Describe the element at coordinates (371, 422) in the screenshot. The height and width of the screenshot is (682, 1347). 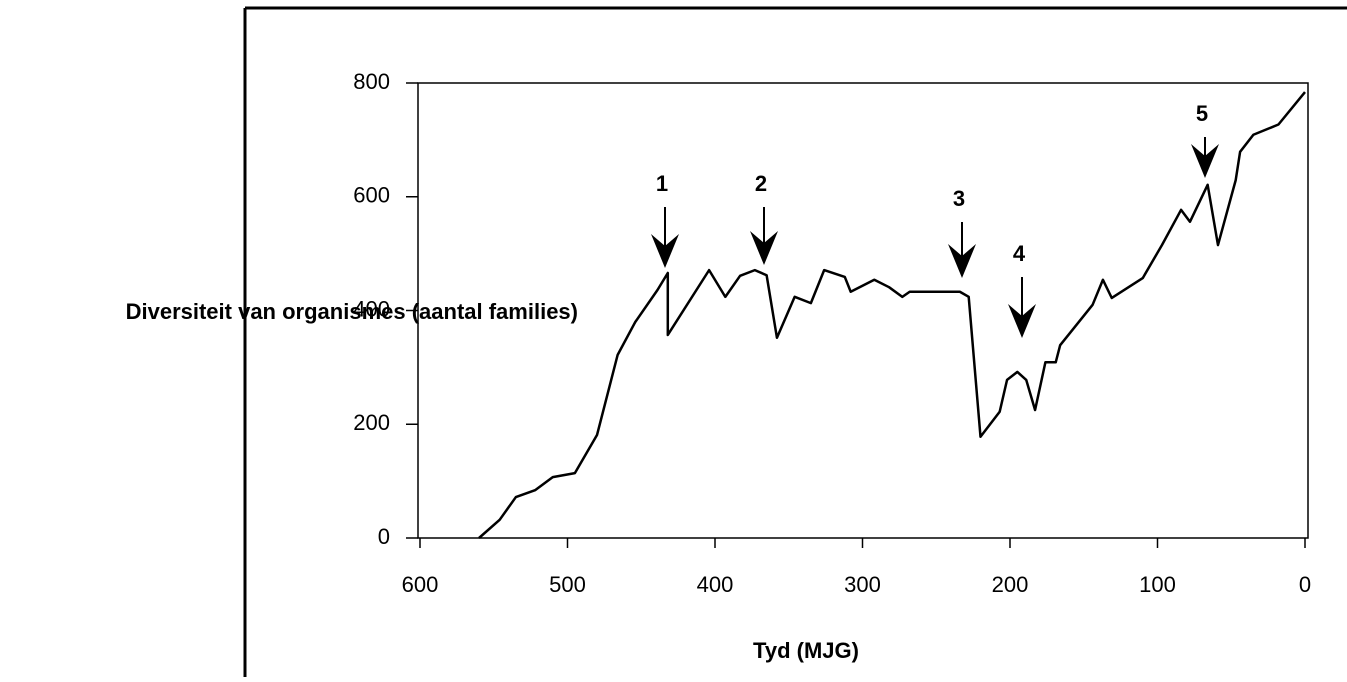
I see `y-tick-label: 200` at that location.